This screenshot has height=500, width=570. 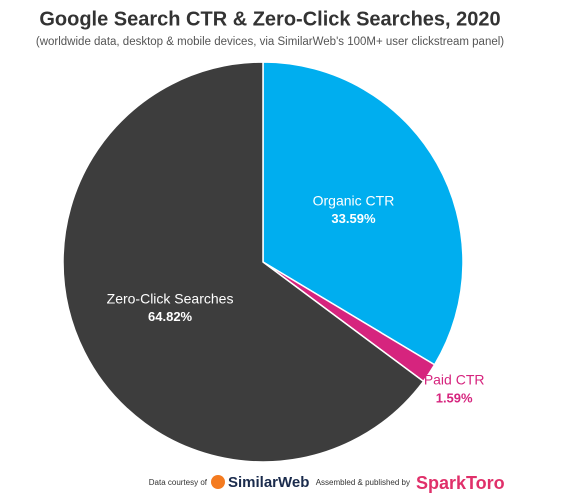 I want to click on slice-label: Paid CTR, so click(x=454, y=380).